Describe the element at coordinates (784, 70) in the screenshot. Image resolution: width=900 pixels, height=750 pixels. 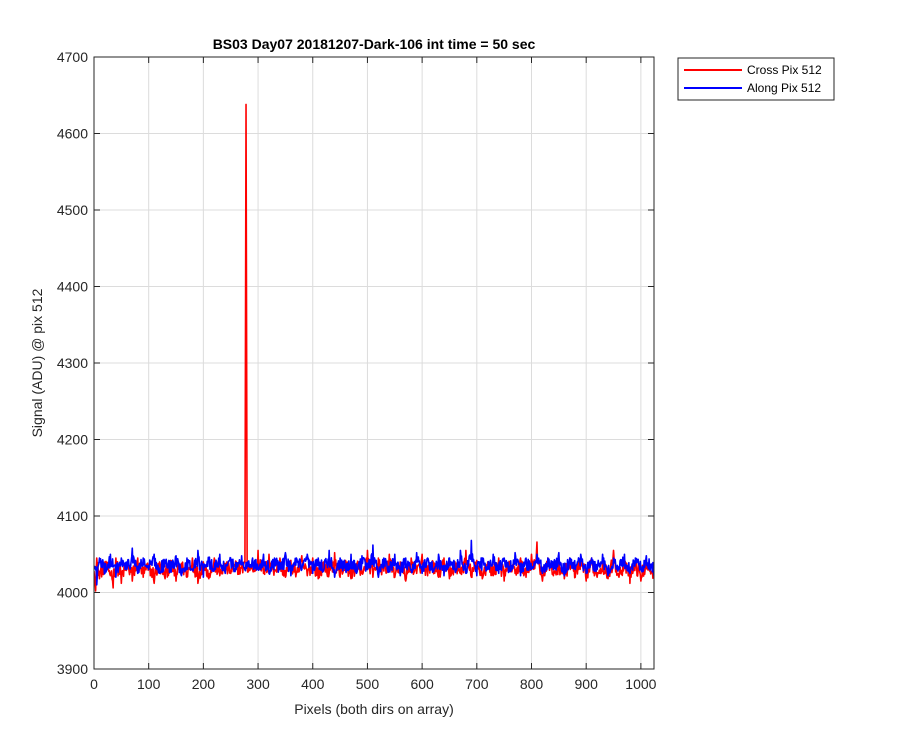
I see `legend-label-cross: Cross Pix 512` at that location.